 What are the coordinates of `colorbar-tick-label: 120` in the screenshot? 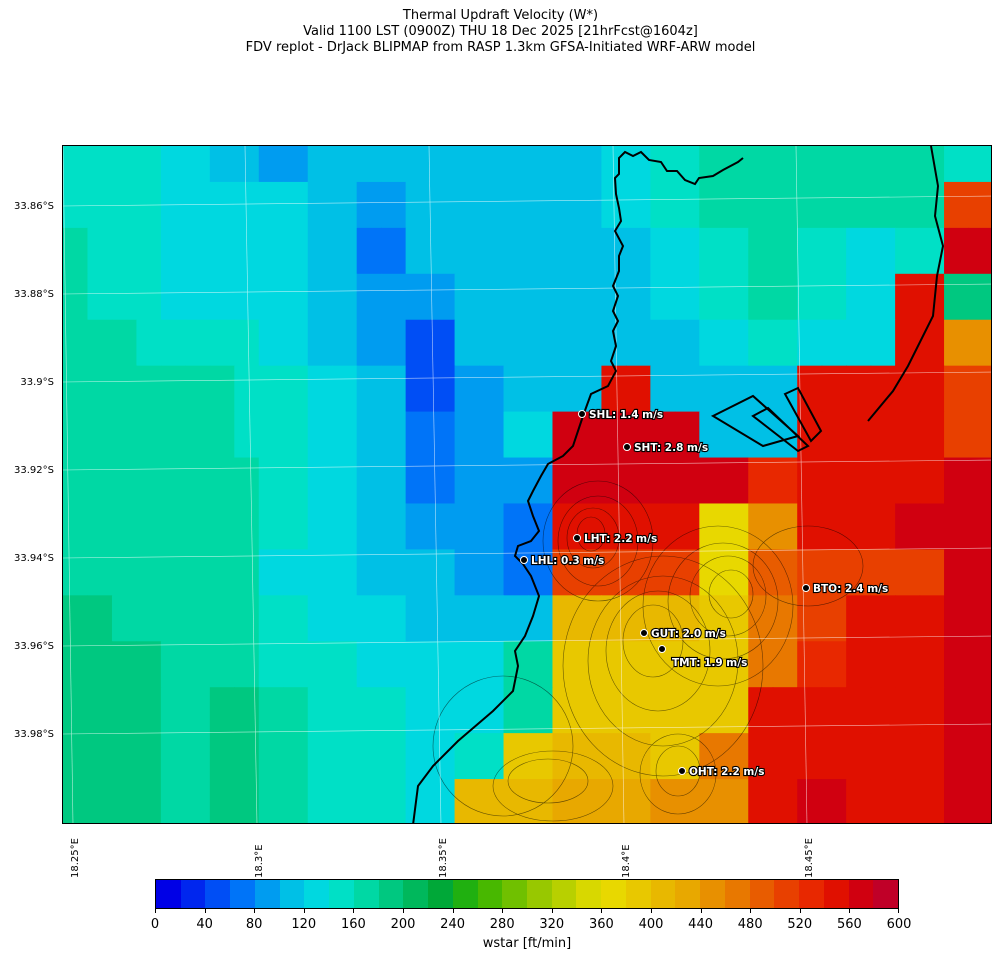 It's located at (304, 924).